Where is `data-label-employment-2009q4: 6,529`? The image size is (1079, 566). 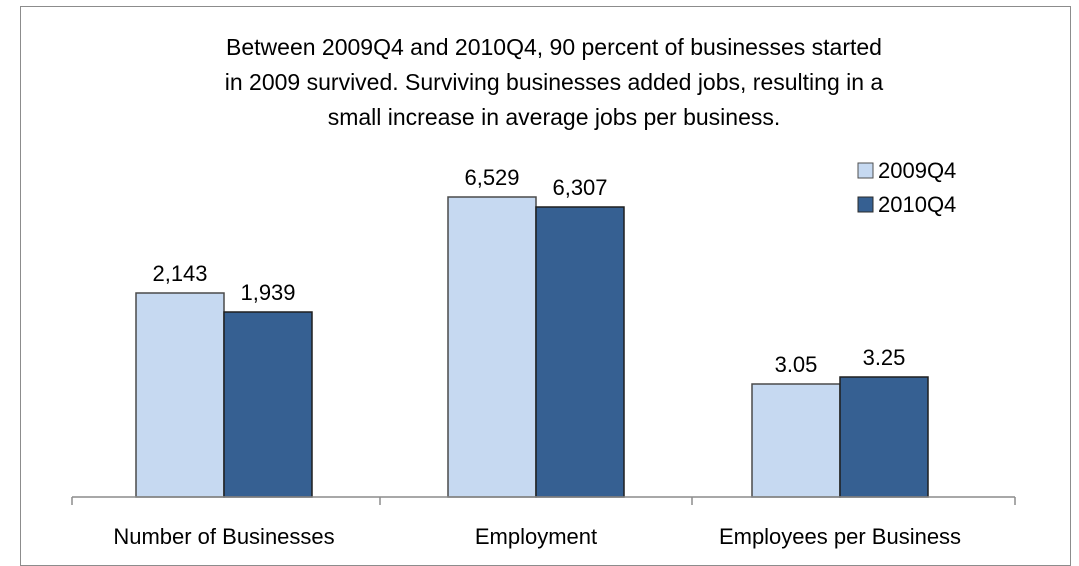 data-label-employment-2009q4: 6,529 is located at coordinates (491, 177).